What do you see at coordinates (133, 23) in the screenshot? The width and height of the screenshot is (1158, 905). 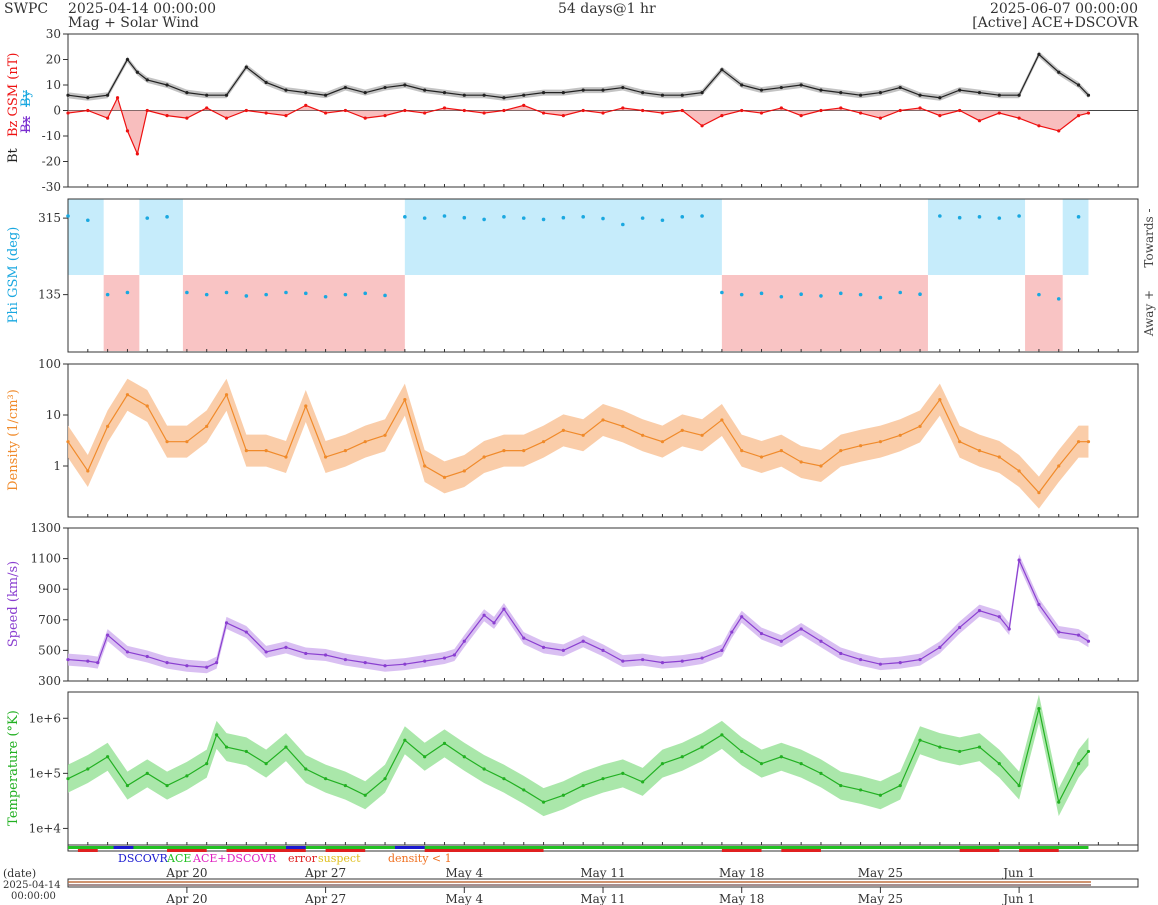 I see `product-name: Mag + Solar Wind` at bounding box center [133, 23].